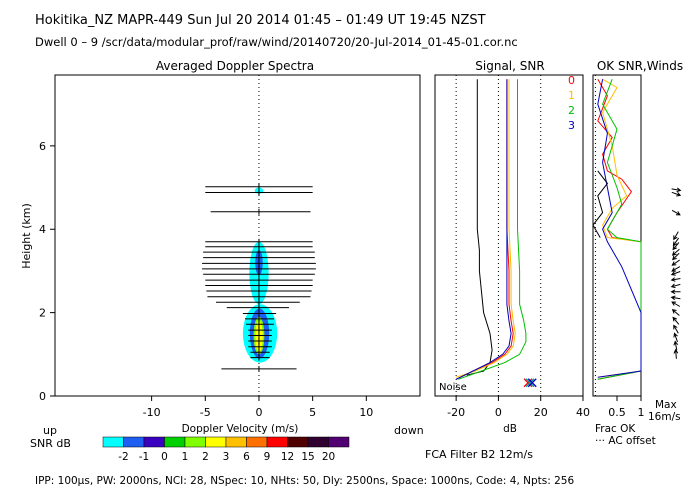 The width and height of the screenshot is (700, 504). I want to click on signal-series-noise, so click(479, 227).